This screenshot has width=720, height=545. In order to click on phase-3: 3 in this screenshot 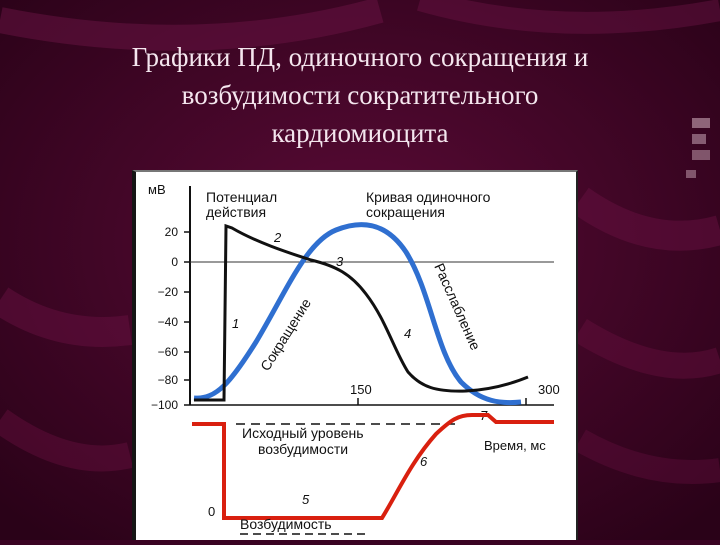, I will do `click(340, 261)`.